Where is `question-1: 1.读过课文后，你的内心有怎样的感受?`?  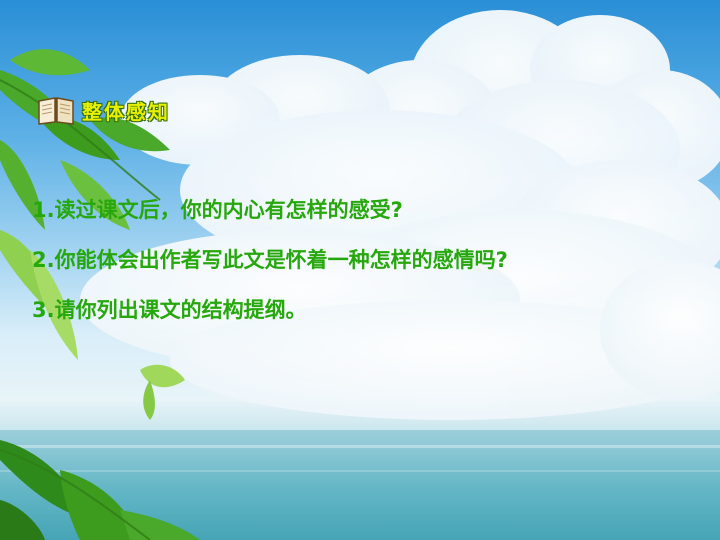
question-1: 1.读过课文后，你的内心有怎样的感受? is located at coordinates (217, 210).